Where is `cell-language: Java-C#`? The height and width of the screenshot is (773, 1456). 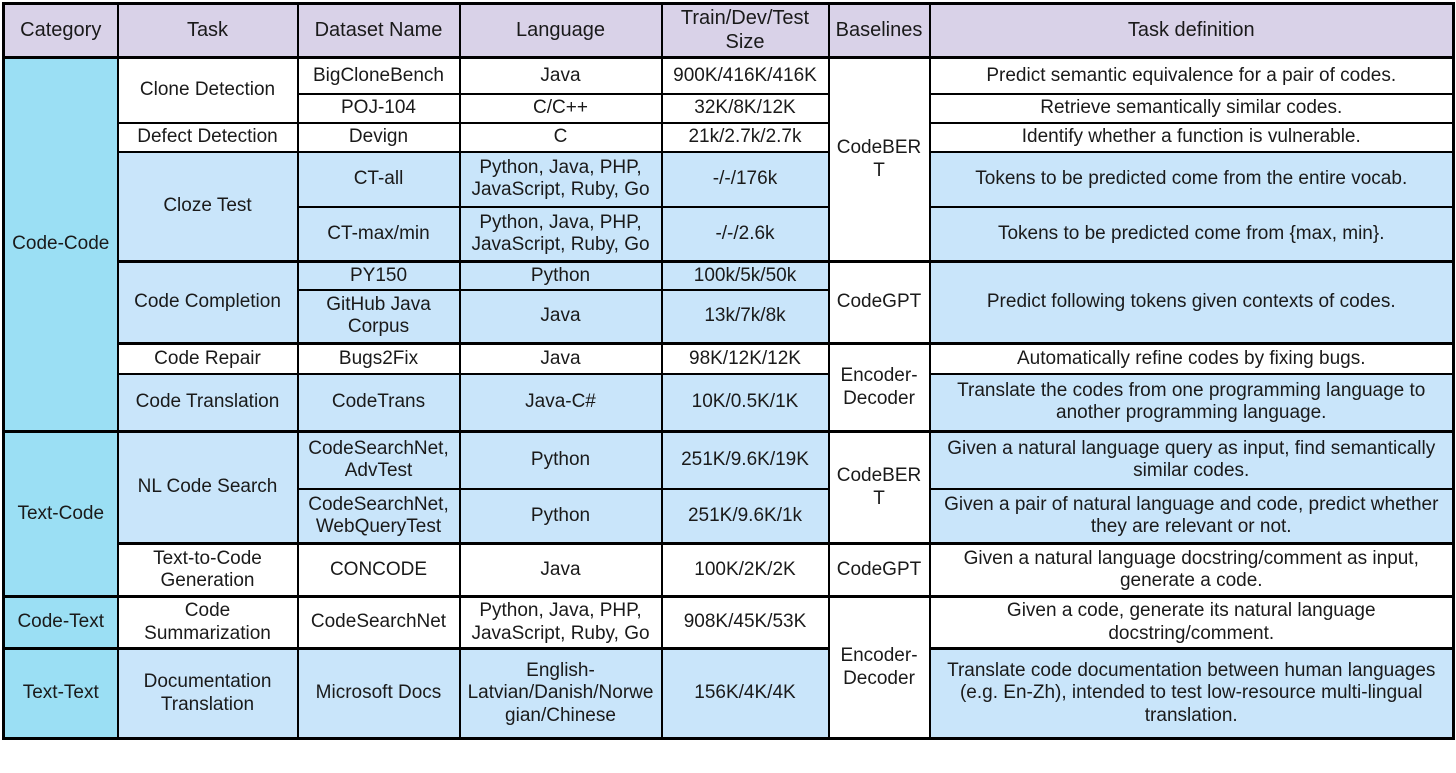
cell-language: Java-C# is located at coordinates (560, 402).